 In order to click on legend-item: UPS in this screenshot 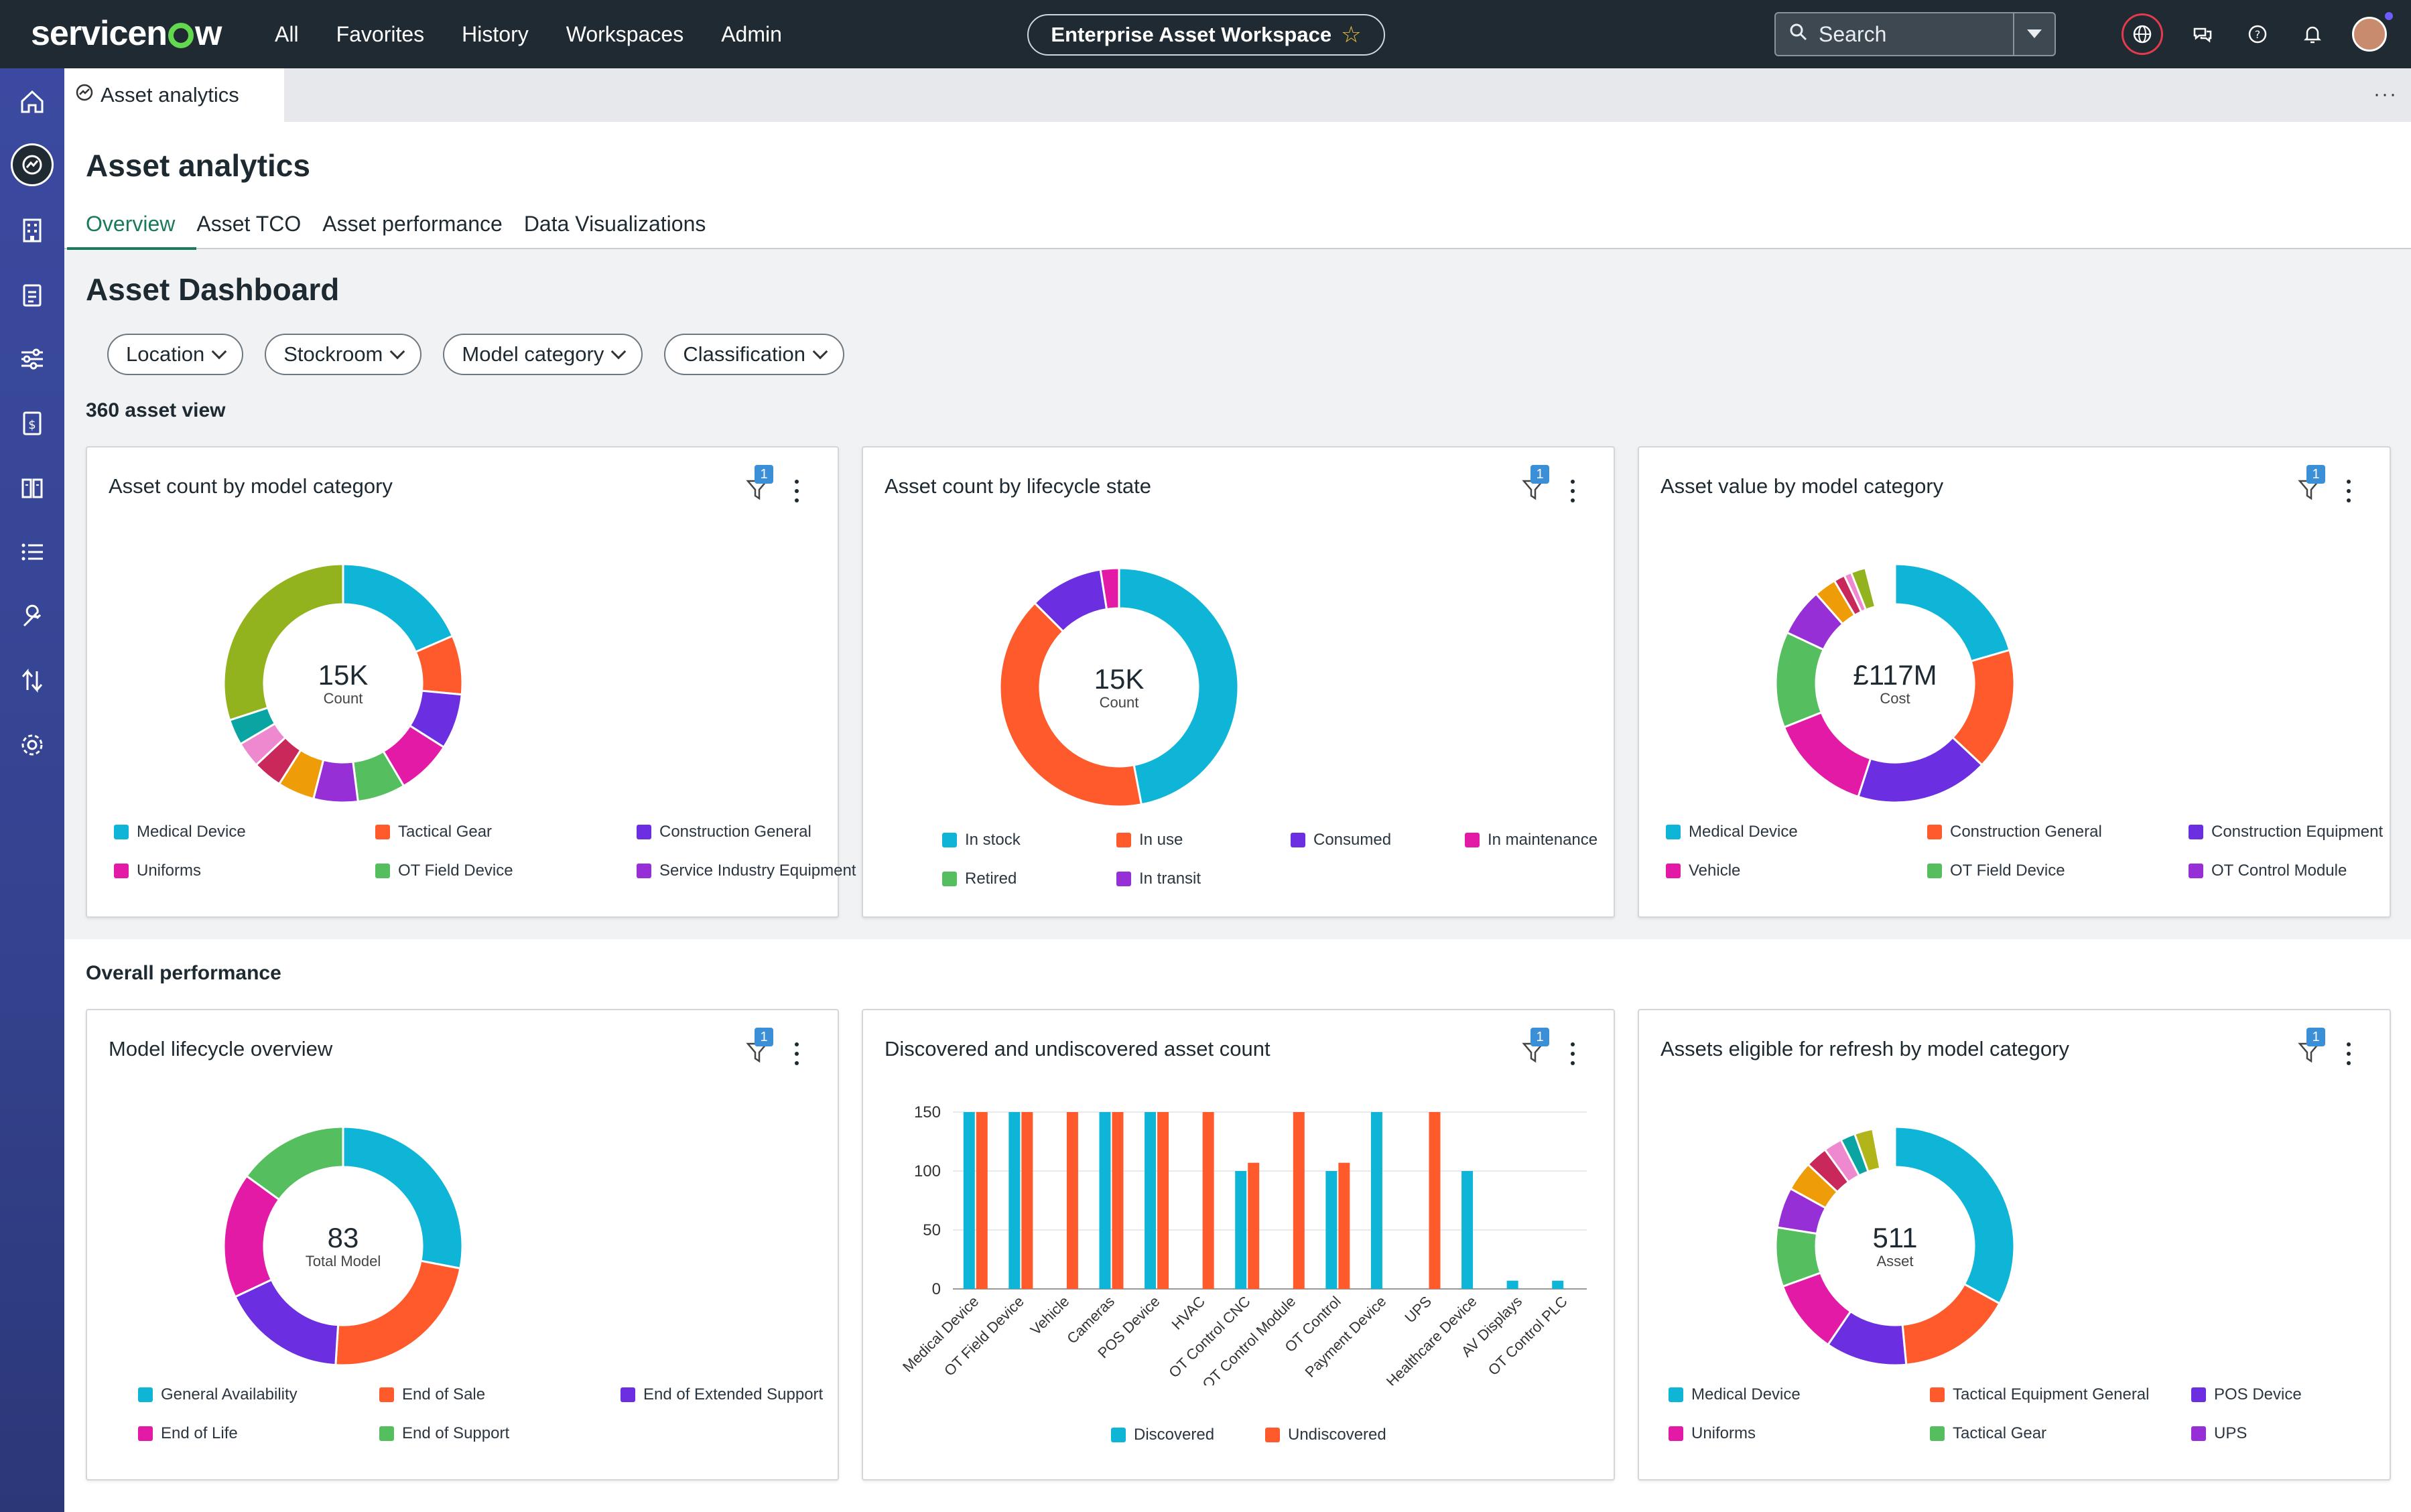, I will do `click(2278, 1433)`.